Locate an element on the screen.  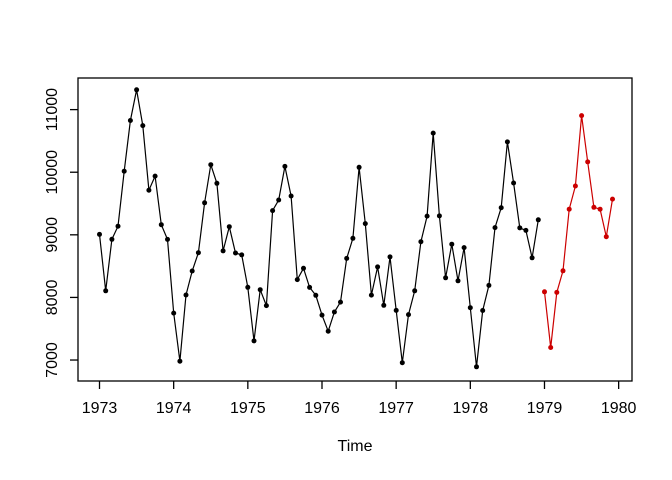
y-axis-tick-label: 11000 is located at coordinates (52, 109).